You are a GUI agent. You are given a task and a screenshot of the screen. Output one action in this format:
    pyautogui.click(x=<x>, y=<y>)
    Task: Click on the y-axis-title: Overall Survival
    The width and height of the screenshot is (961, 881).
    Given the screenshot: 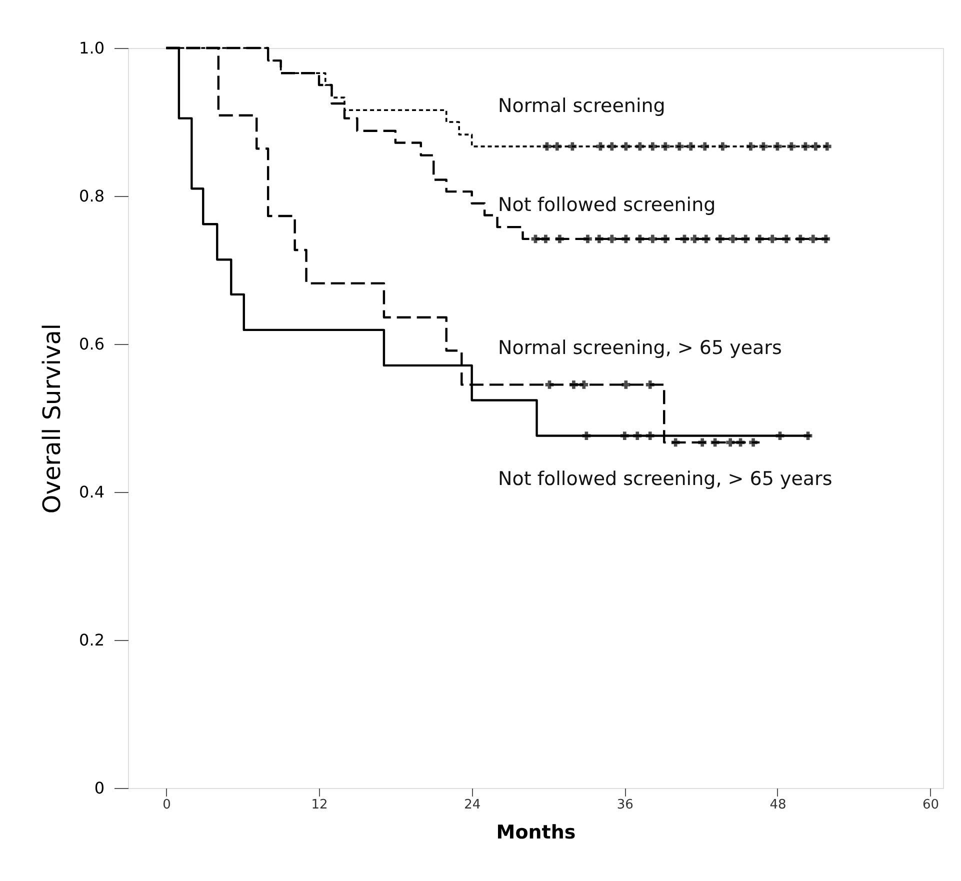 What is the action you would take?
    pyautogui.click(x=52, y=418)
    